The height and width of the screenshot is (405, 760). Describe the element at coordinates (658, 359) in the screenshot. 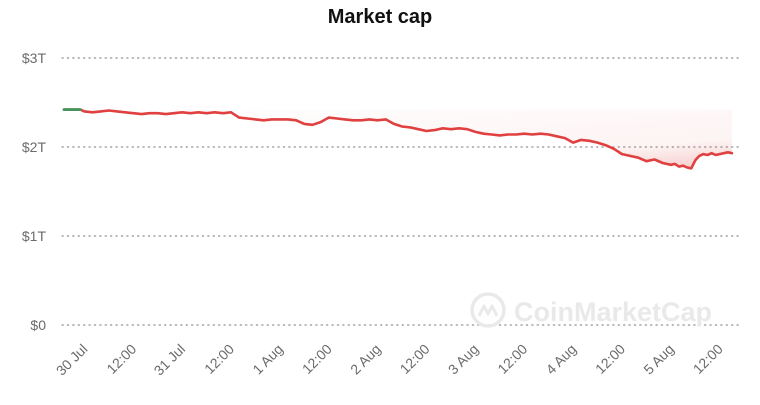

I see `x-tick-label: 5 Aug` at that location.